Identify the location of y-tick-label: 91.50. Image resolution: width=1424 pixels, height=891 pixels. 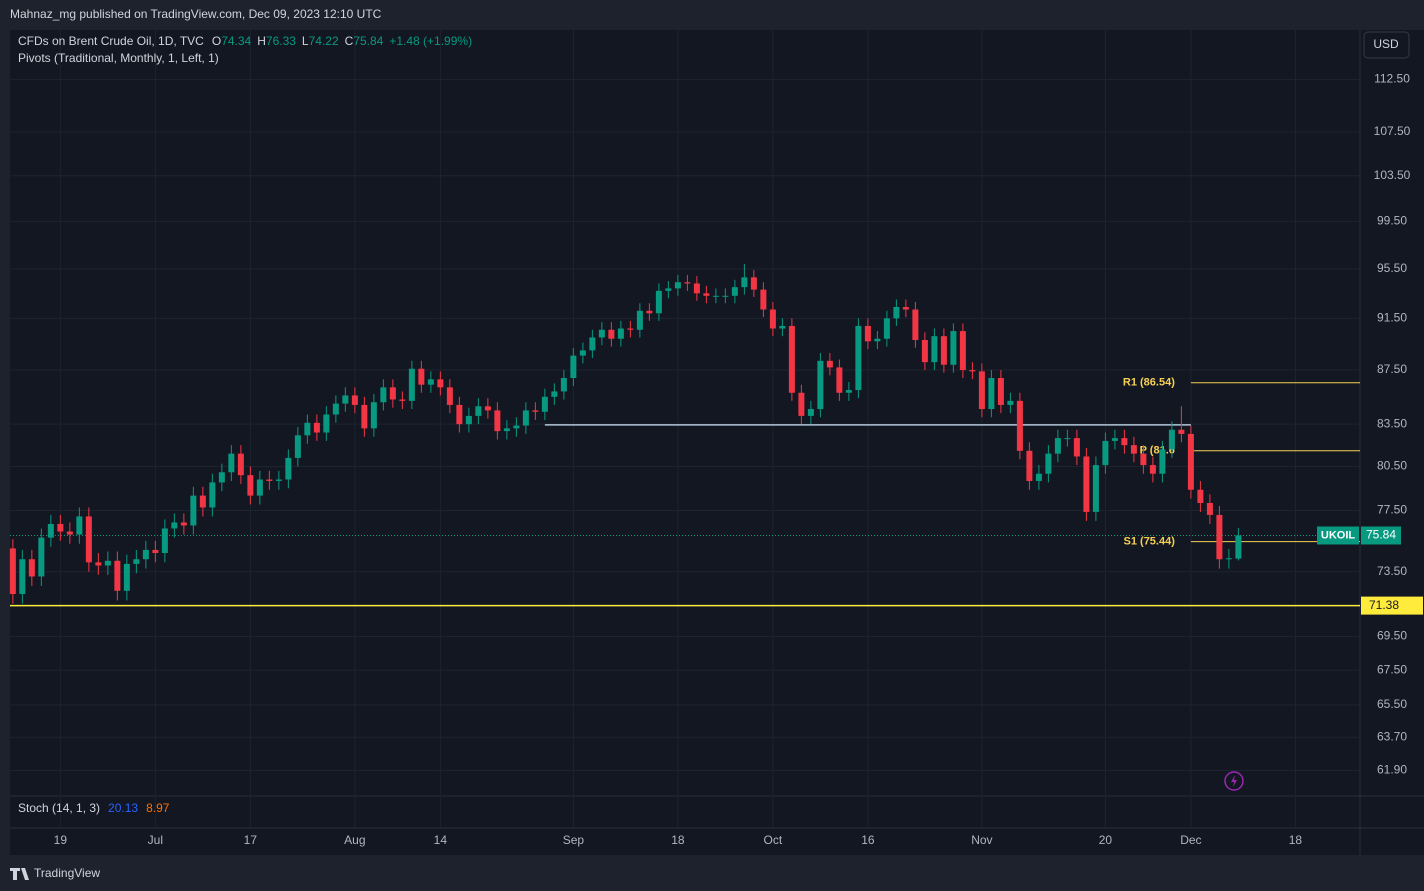
(1392, 318).